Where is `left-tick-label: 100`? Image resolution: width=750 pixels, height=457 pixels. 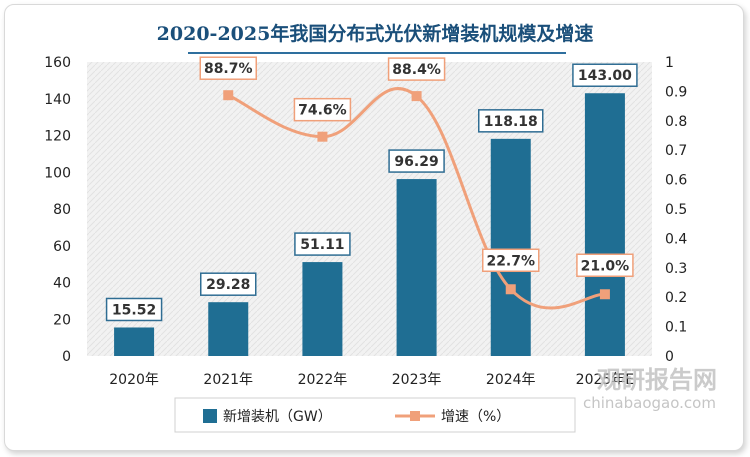
left-tick-label: 100 is located at coordinates (57, 173).